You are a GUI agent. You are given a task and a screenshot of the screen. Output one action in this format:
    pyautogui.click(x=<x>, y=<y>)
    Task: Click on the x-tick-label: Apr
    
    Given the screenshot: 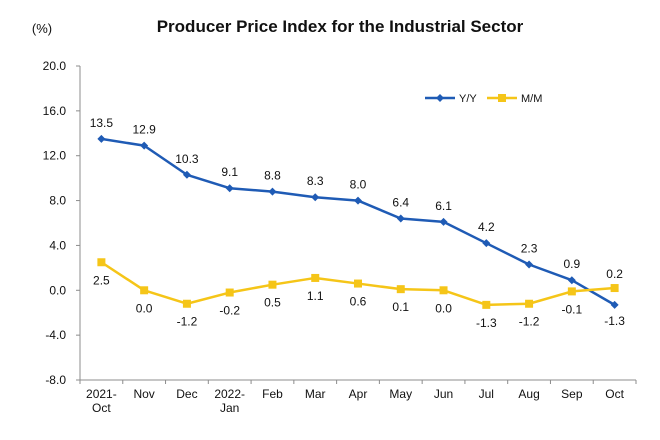 What is the action you would take?
    pyautogui.click(x=358, y=394)
    